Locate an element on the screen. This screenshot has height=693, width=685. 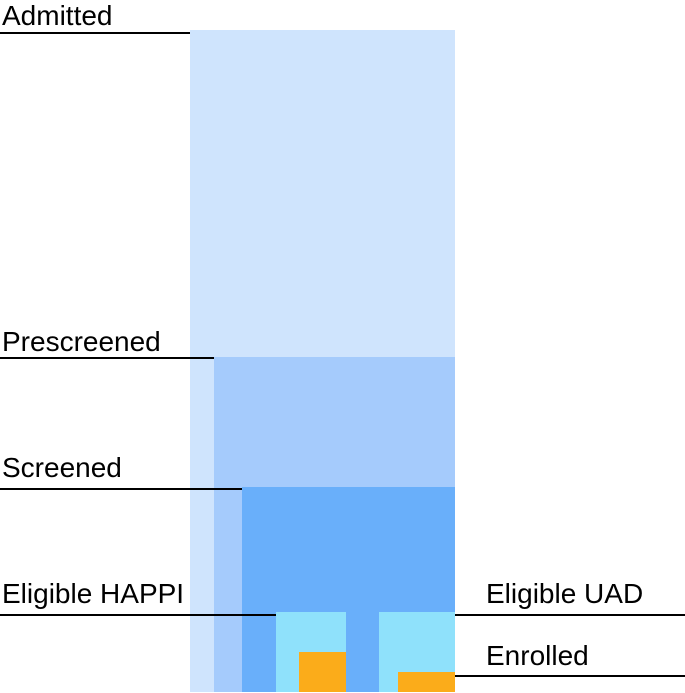
eligible-happi-leader-line is located at coordinates (138, 615).